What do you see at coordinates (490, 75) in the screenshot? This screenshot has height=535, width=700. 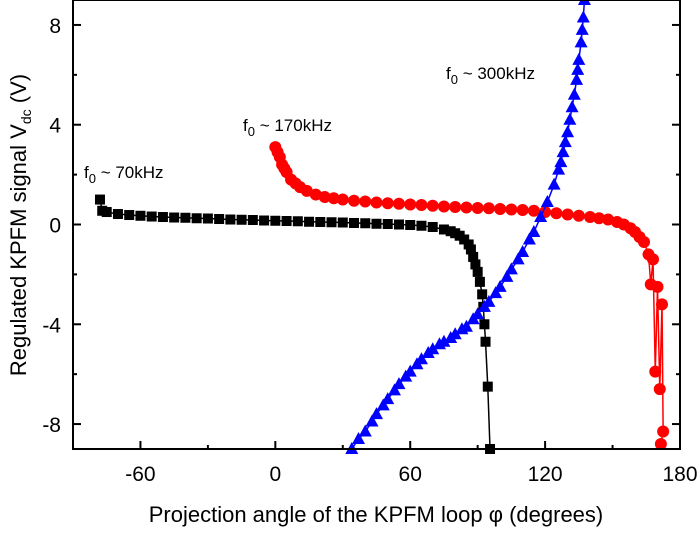 I see `annotation-300khz: f0 ~ 300kHz` at bounding box center [490, 75].